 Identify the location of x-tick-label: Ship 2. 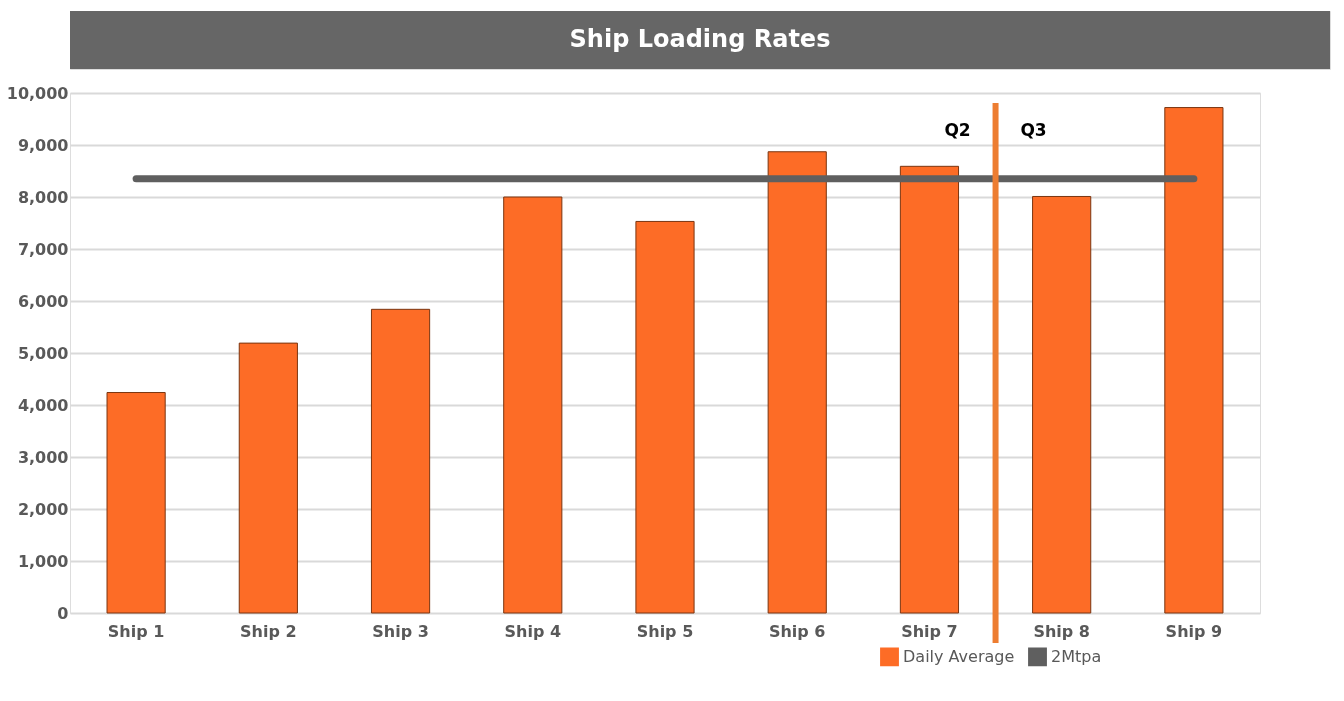
(268, 631).